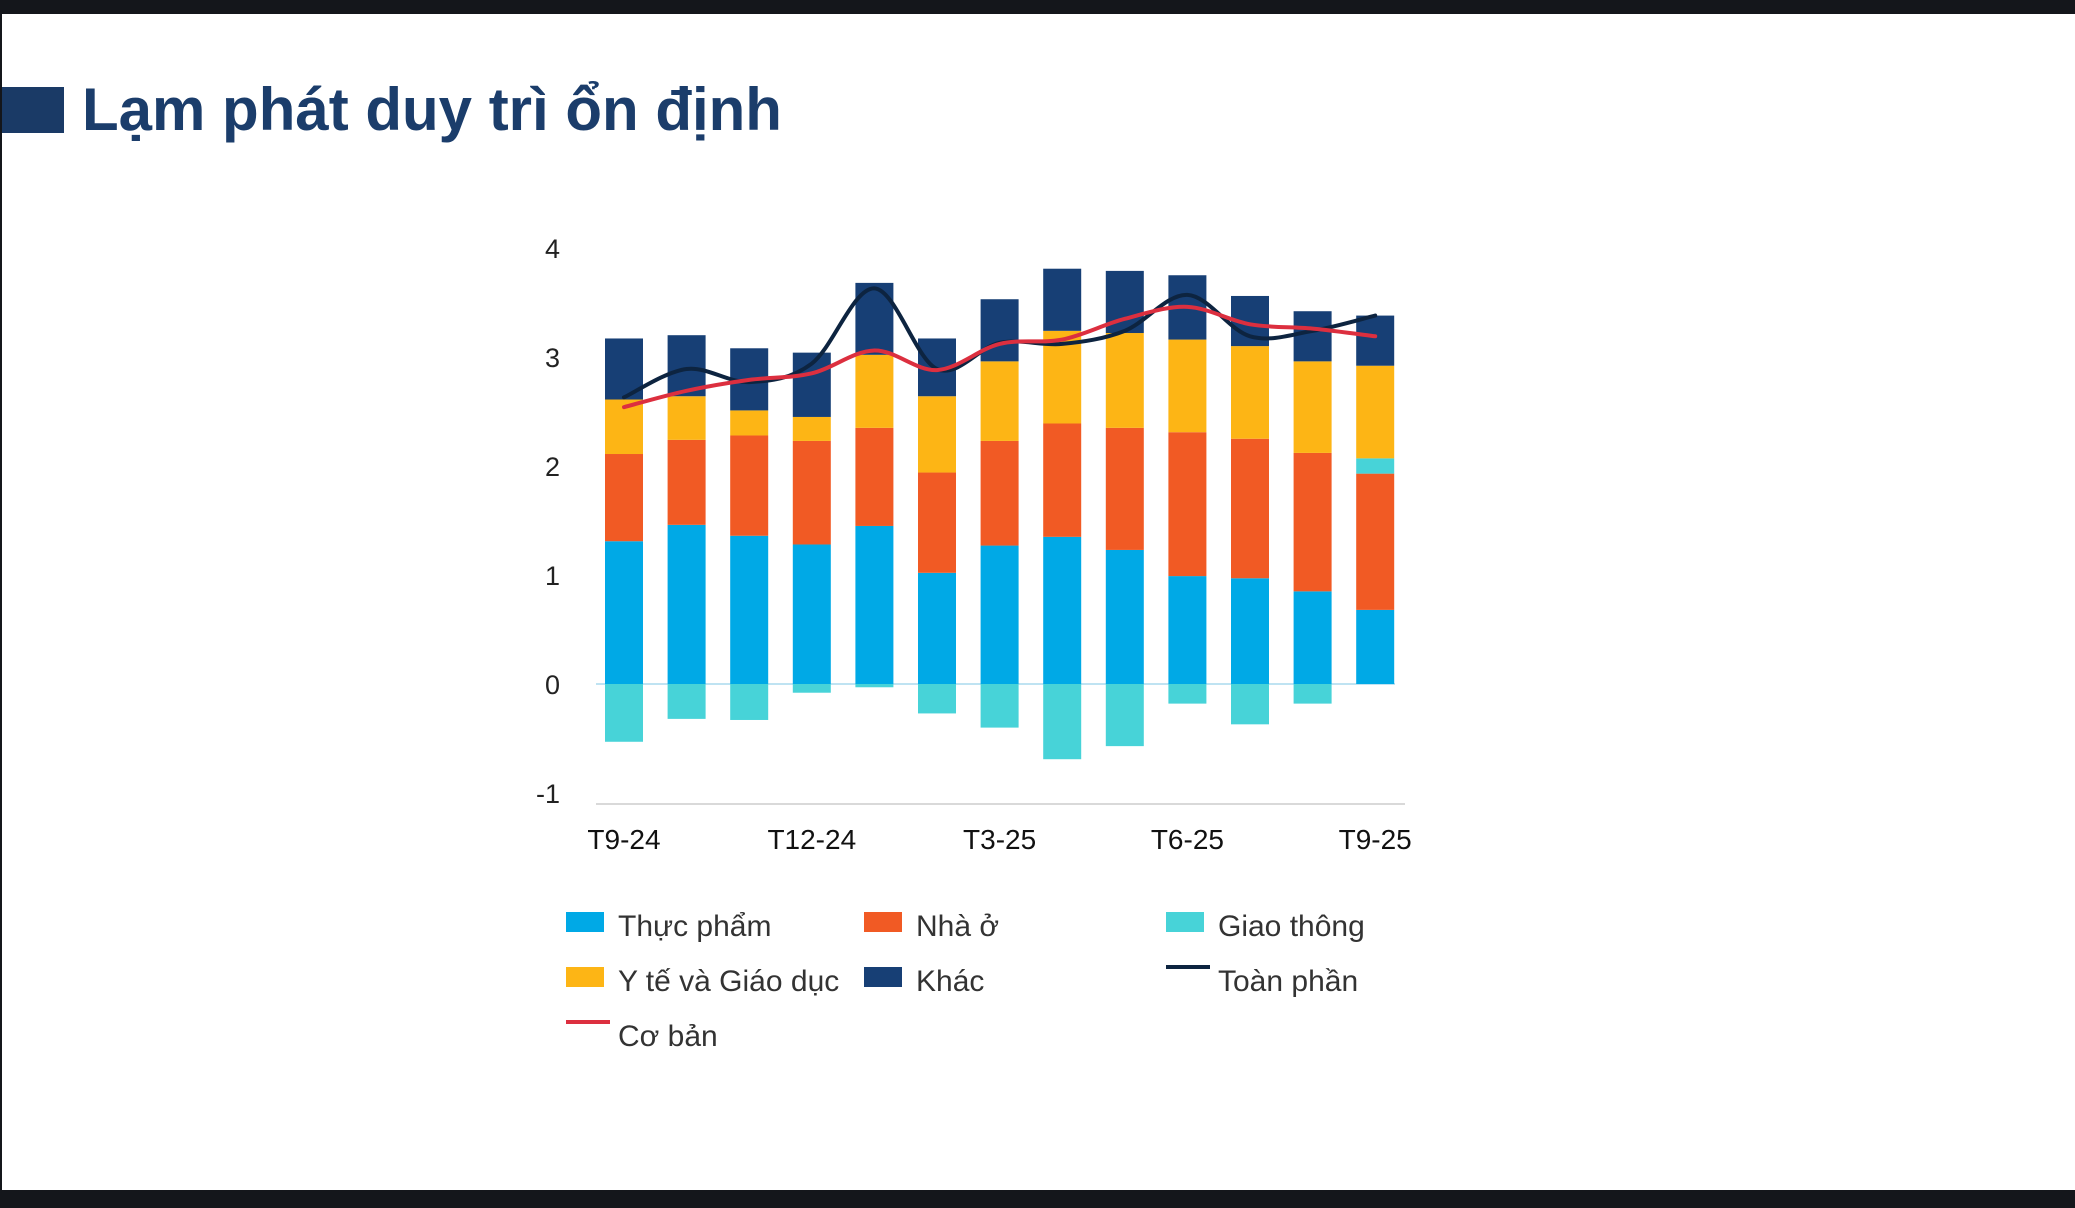  What do you see at coordinates (694, 926) in the screenshot?
I see `legend-label: Thực phẩm` at bounding box center [694, 926].